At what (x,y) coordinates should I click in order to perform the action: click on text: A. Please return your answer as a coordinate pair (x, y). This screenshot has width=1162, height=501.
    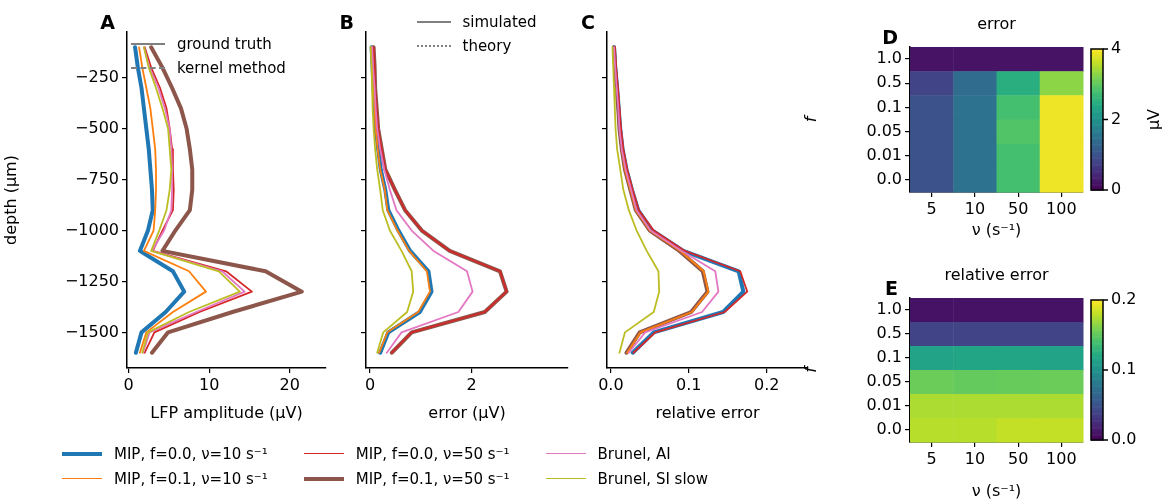
    Looking at the image, I should click on (108, 22).